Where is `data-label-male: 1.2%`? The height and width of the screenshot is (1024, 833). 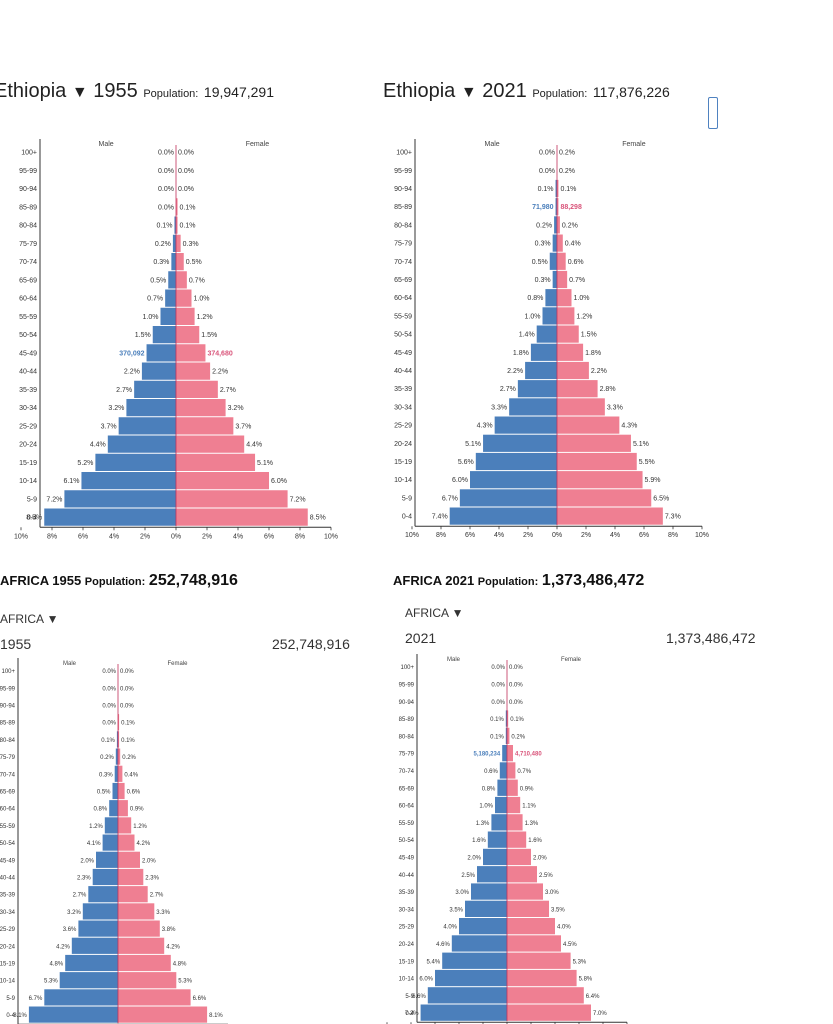 data-label-male: 1.2% is located at coordinates (96, 827).